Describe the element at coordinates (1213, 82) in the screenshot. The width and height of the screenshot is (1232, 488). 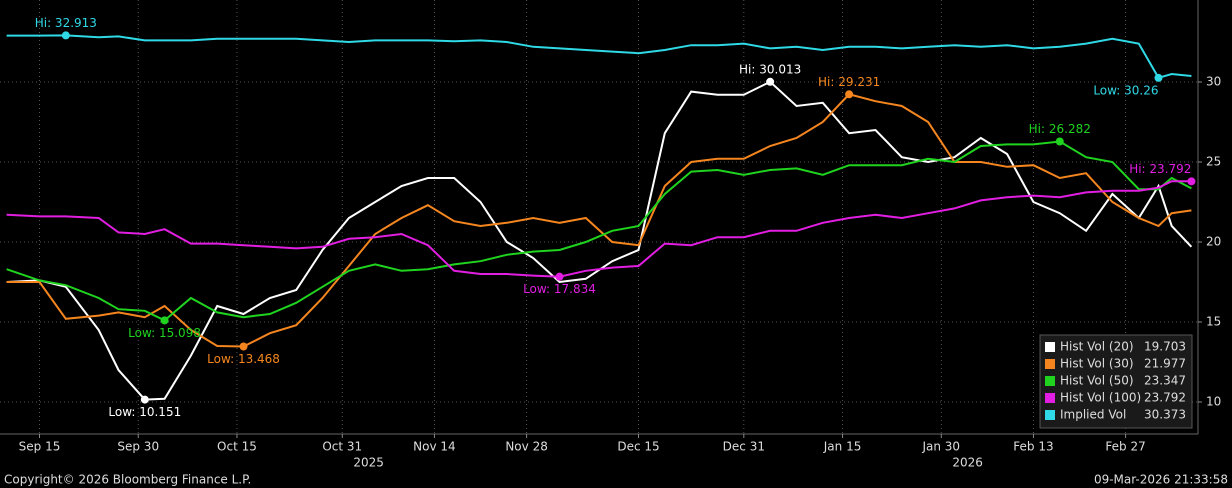
I see `y-tick-label: 30` at that location.